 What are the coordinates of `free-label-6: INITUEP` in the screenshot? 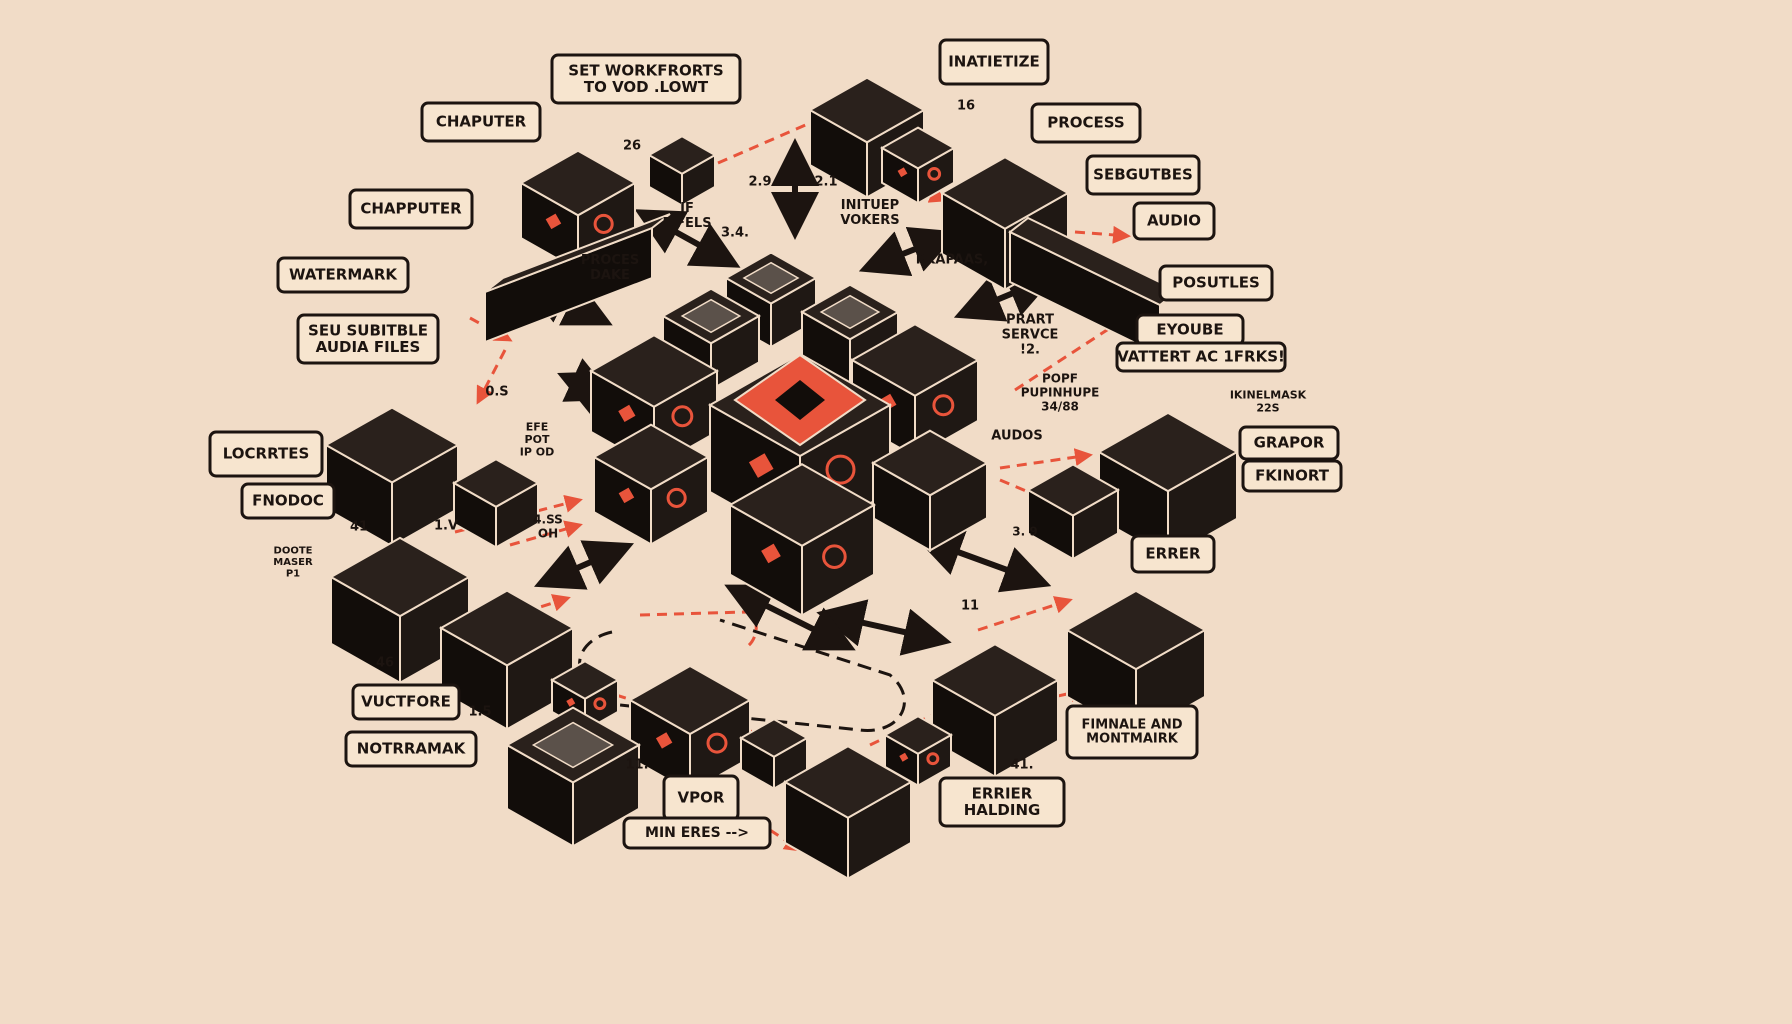 It's located at (870, 205).